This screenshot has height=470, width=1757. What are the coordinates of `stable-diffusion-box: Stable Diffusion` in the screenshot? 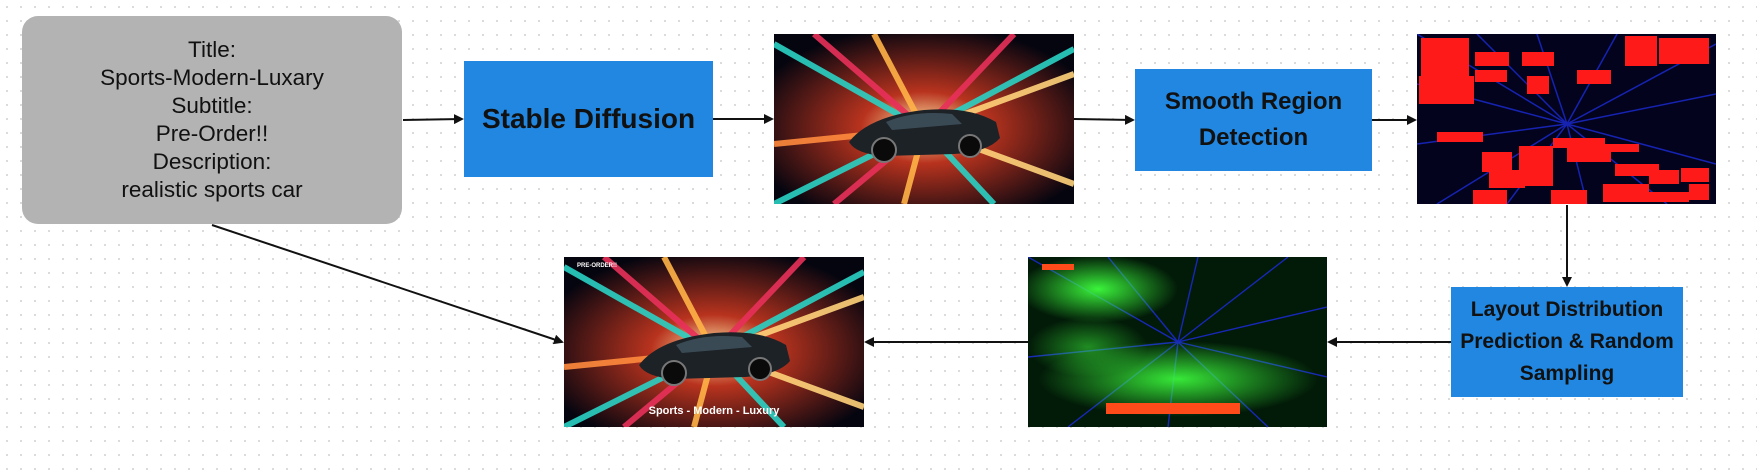 It's located at (588, 119).